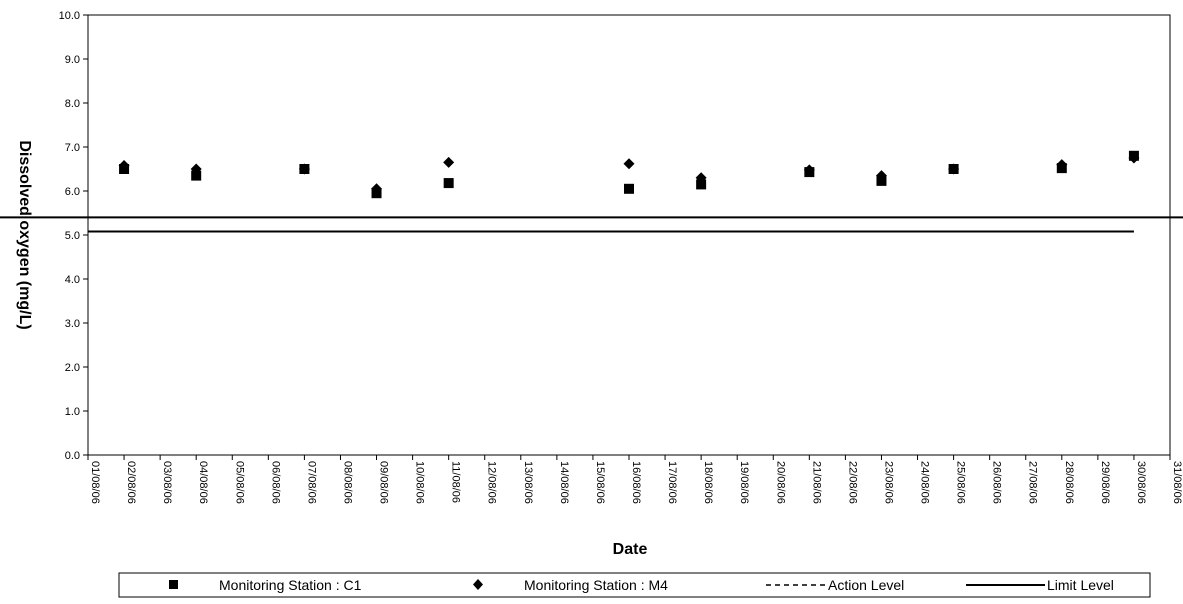  I want to click on x-tick-label: 08/08/06, so click(347, 482).